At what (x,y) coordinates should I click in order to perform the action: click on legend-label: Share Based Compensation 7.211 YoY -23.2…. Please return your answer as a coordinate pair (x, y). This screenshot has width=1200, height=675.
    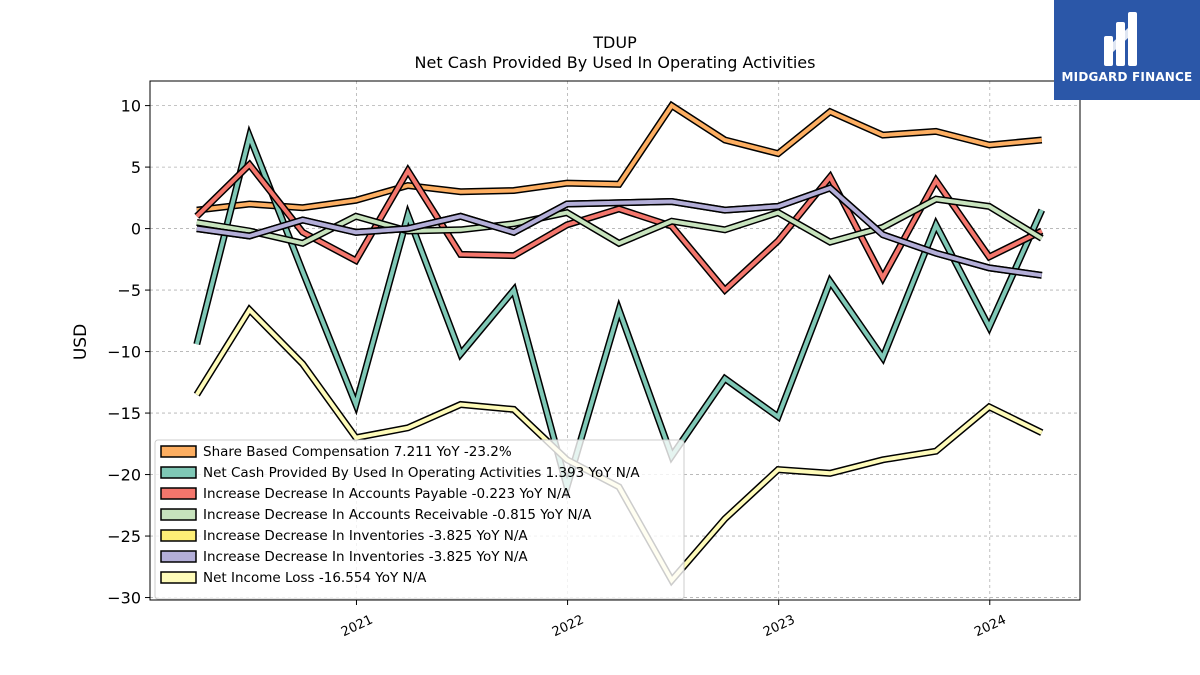
    Looking at the image, I should click on (357, 452).